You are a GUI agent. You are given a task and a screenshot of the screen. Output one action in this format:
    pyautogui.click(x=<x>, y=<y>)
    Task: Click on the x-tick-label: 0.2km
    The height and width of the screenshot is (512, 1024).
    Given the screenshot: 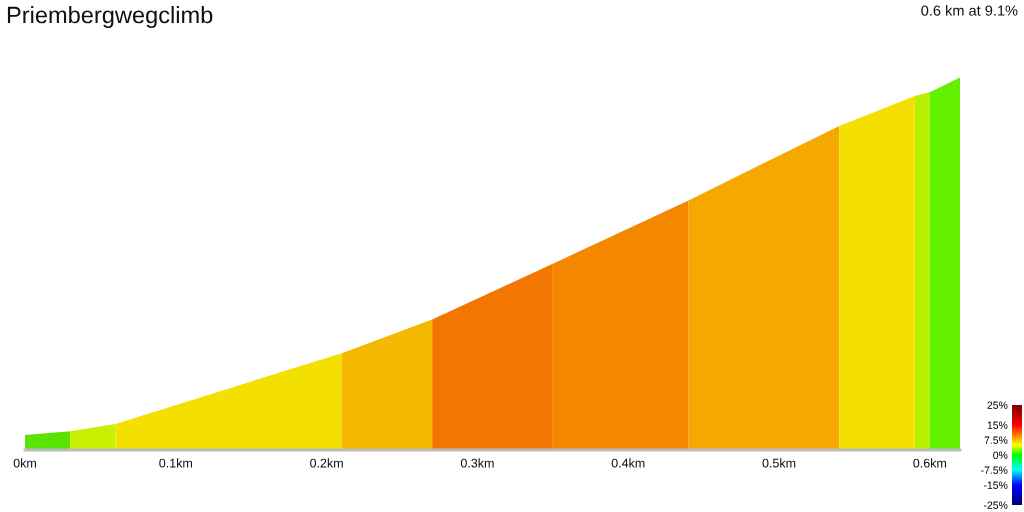 What is the action you would take?
    pyautogui.click(x=326, y=463)
    